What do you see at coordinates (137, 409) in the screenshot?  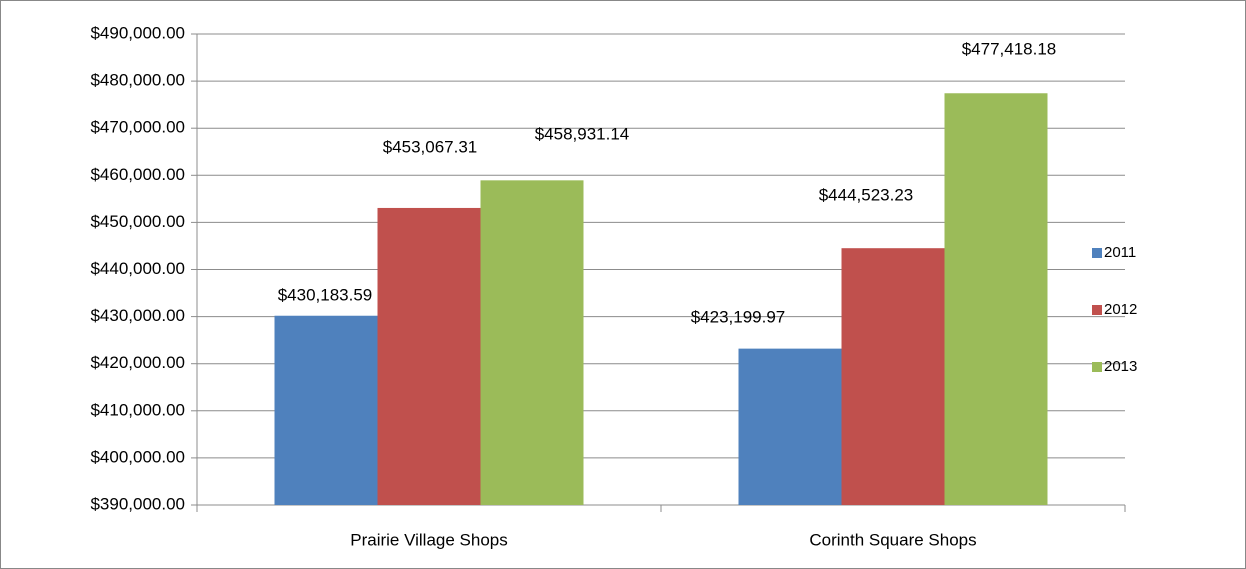 I see `y-tick-label: $410,000.00` at bounding box center [137, 409].